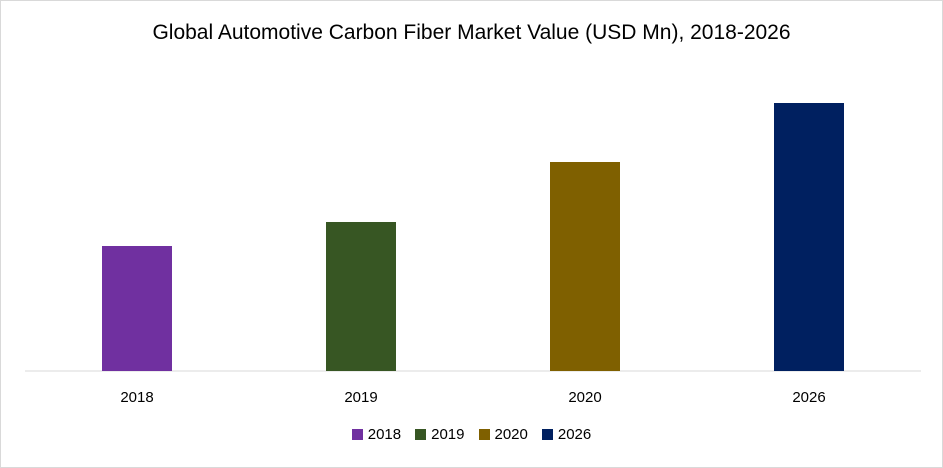 The height and width of the screenshot is (468, 943). I want to click on bar-2019, so click(361, 296).